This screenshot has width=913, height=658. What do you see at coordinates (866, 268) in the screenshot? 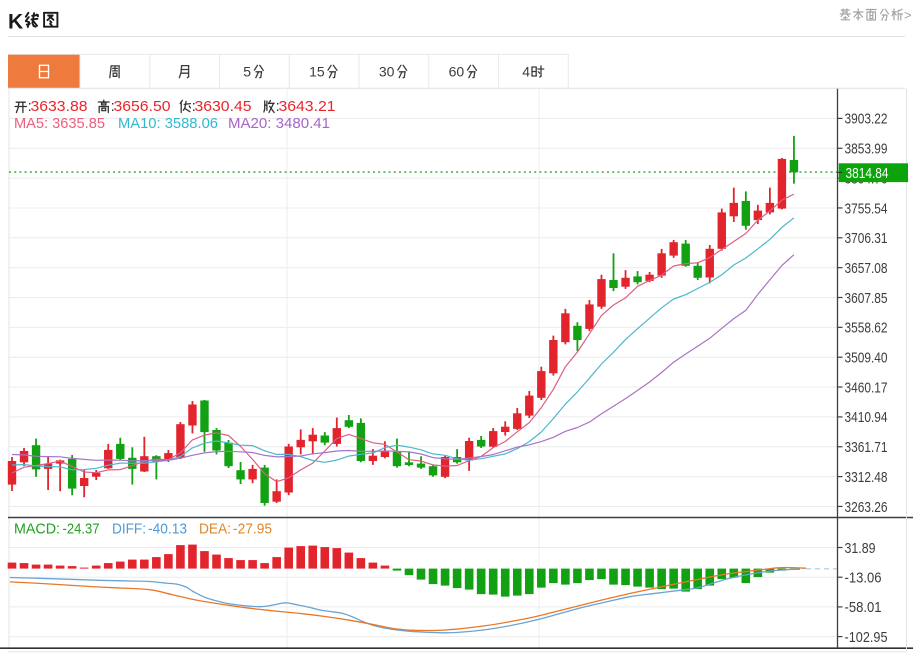
I see `svg-text: 3657.08` at bounding box center [866, 268].